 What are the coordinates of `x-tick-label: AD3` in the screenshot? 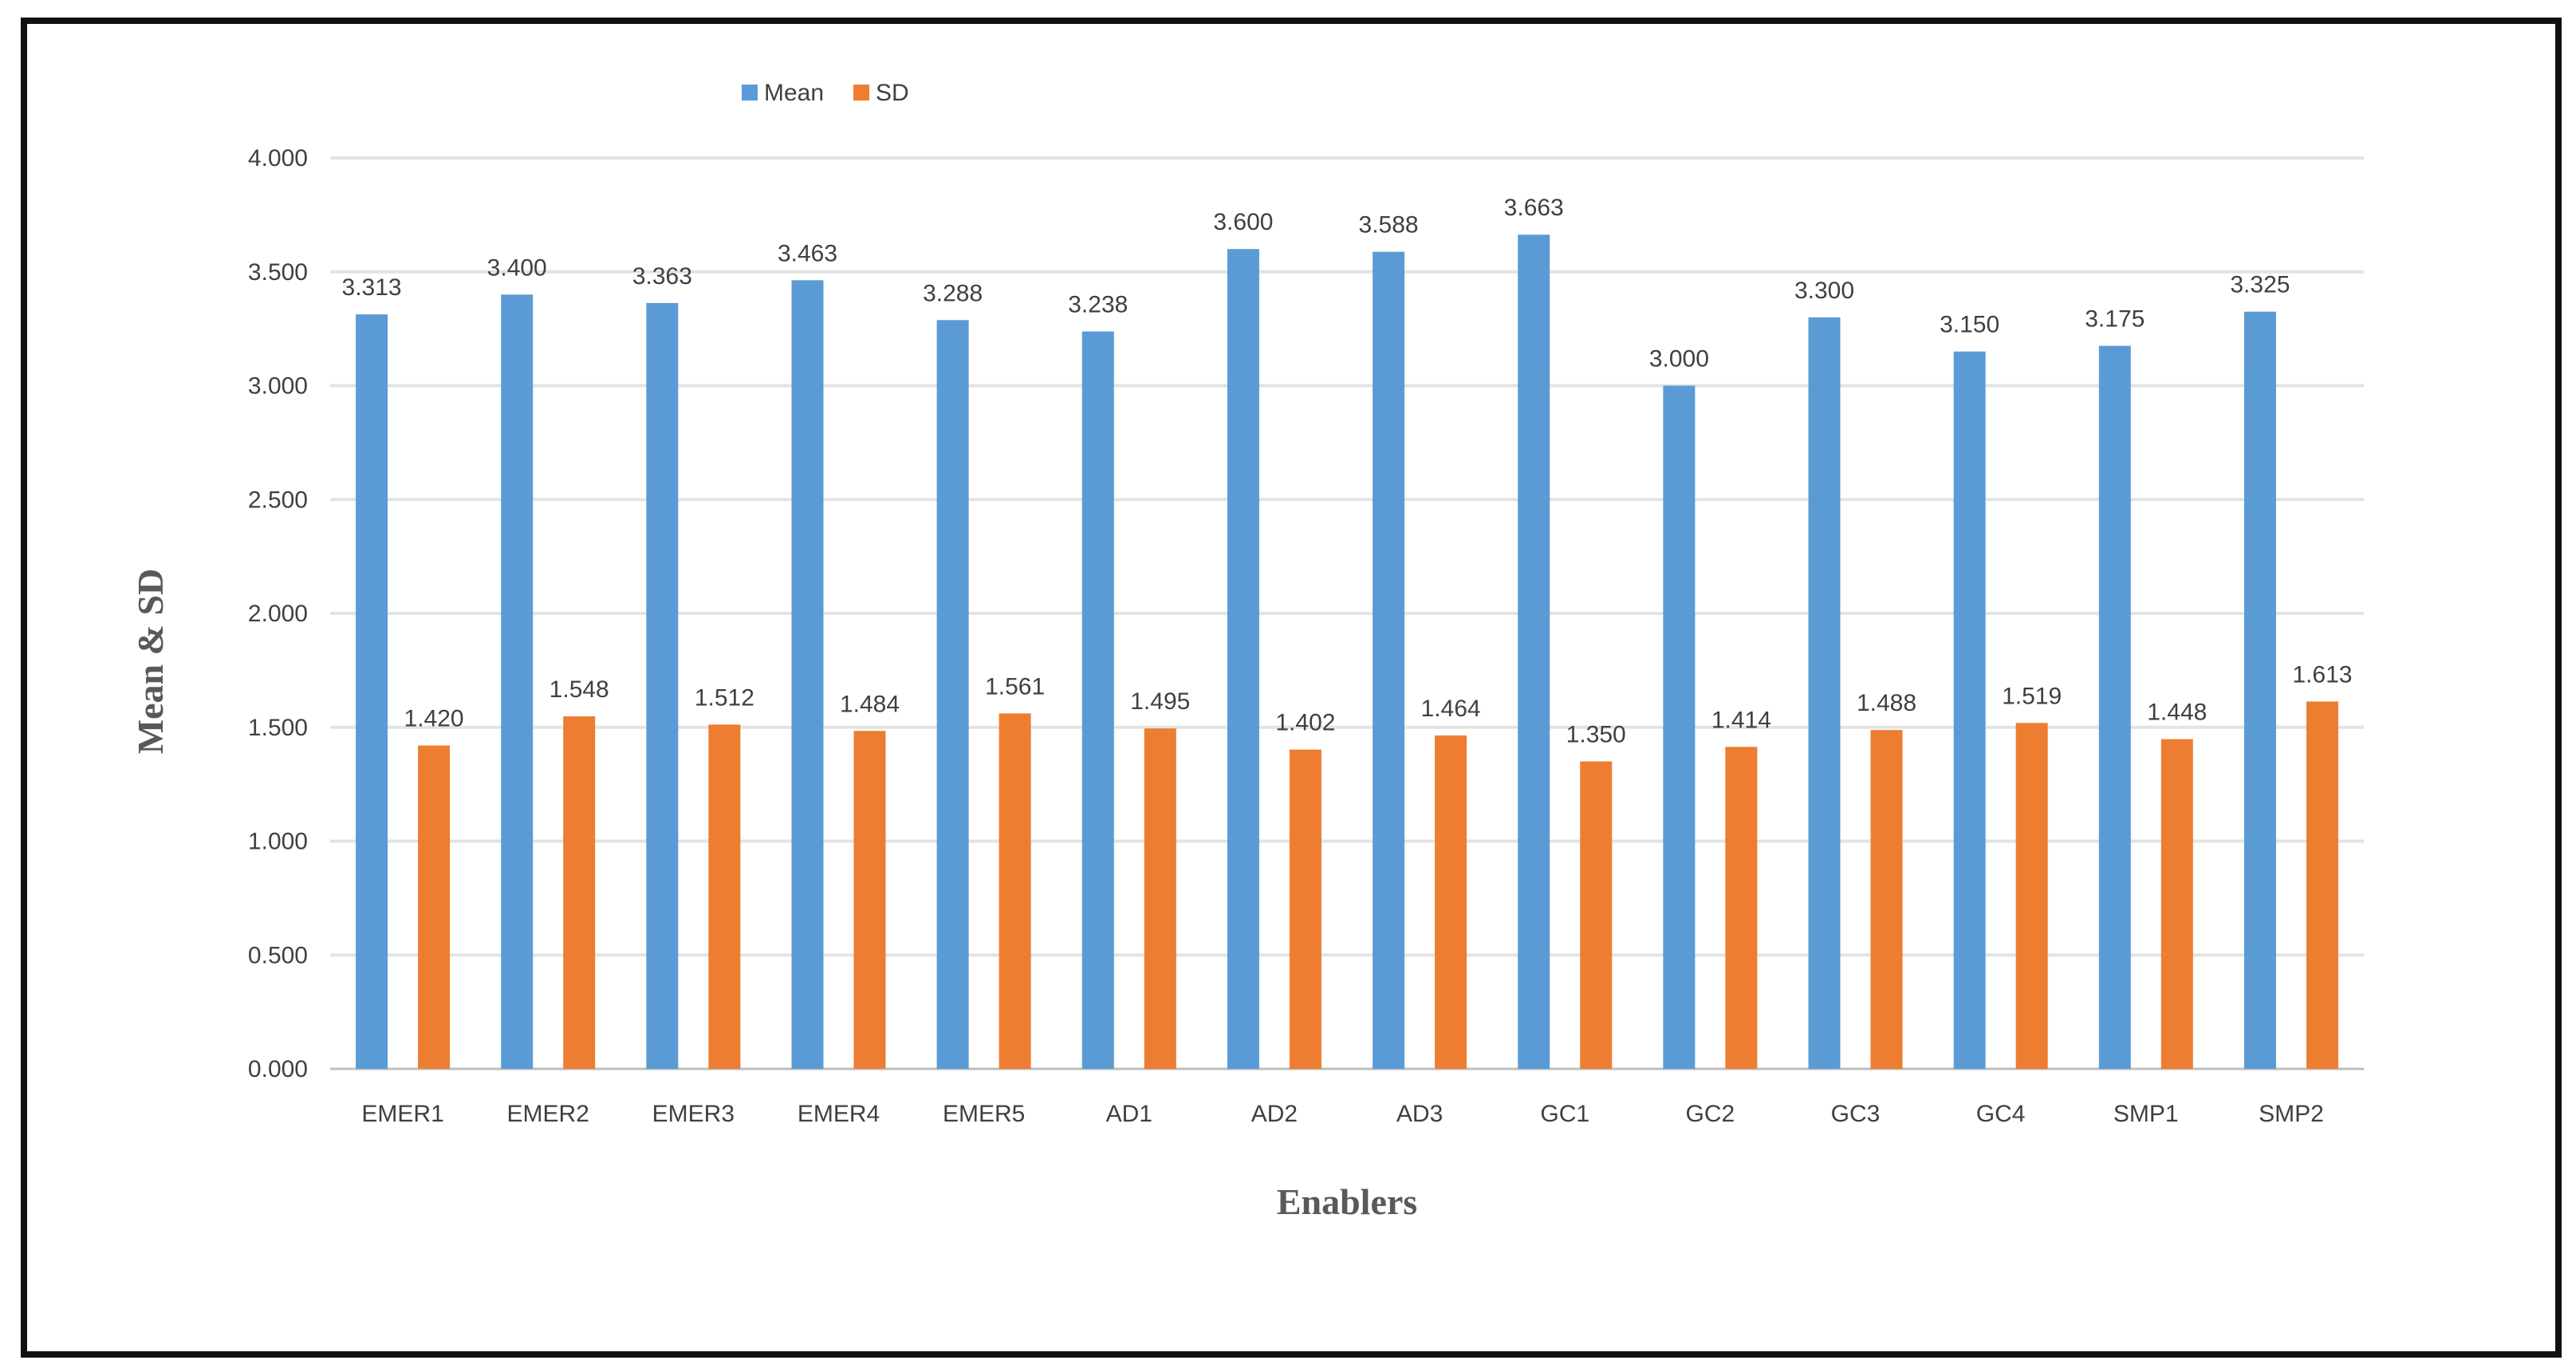 It's located at (1419, 1114).